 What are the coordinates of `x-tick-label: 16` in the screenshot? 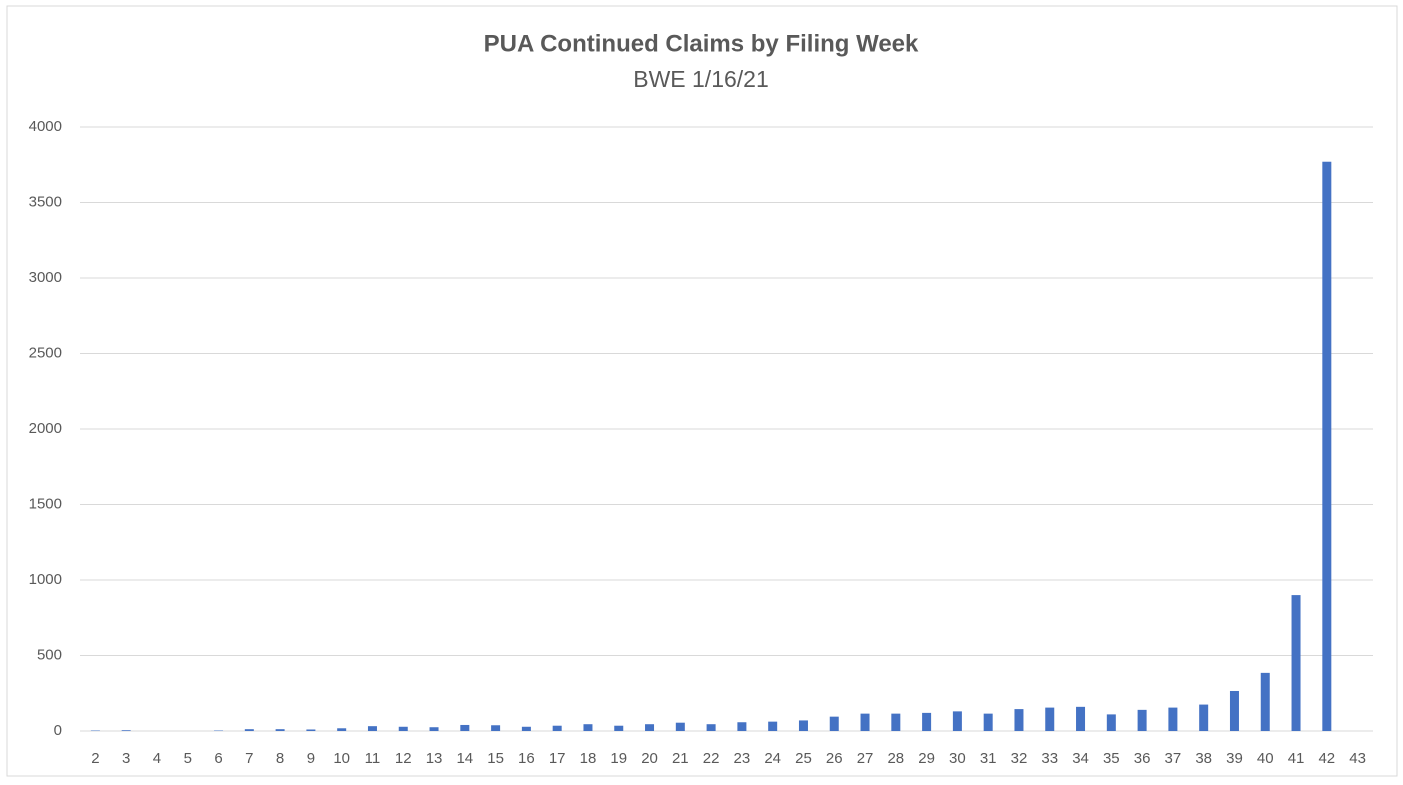 It's located at (526, 758).